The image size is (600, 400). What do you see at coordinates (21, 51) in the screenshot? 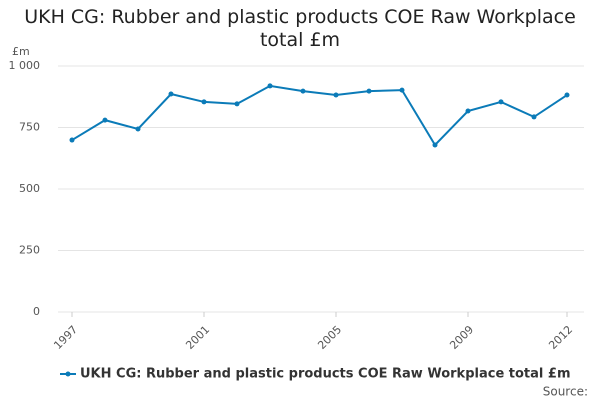
I see `y-axis-label: £m` at bounding box center [21, 51].